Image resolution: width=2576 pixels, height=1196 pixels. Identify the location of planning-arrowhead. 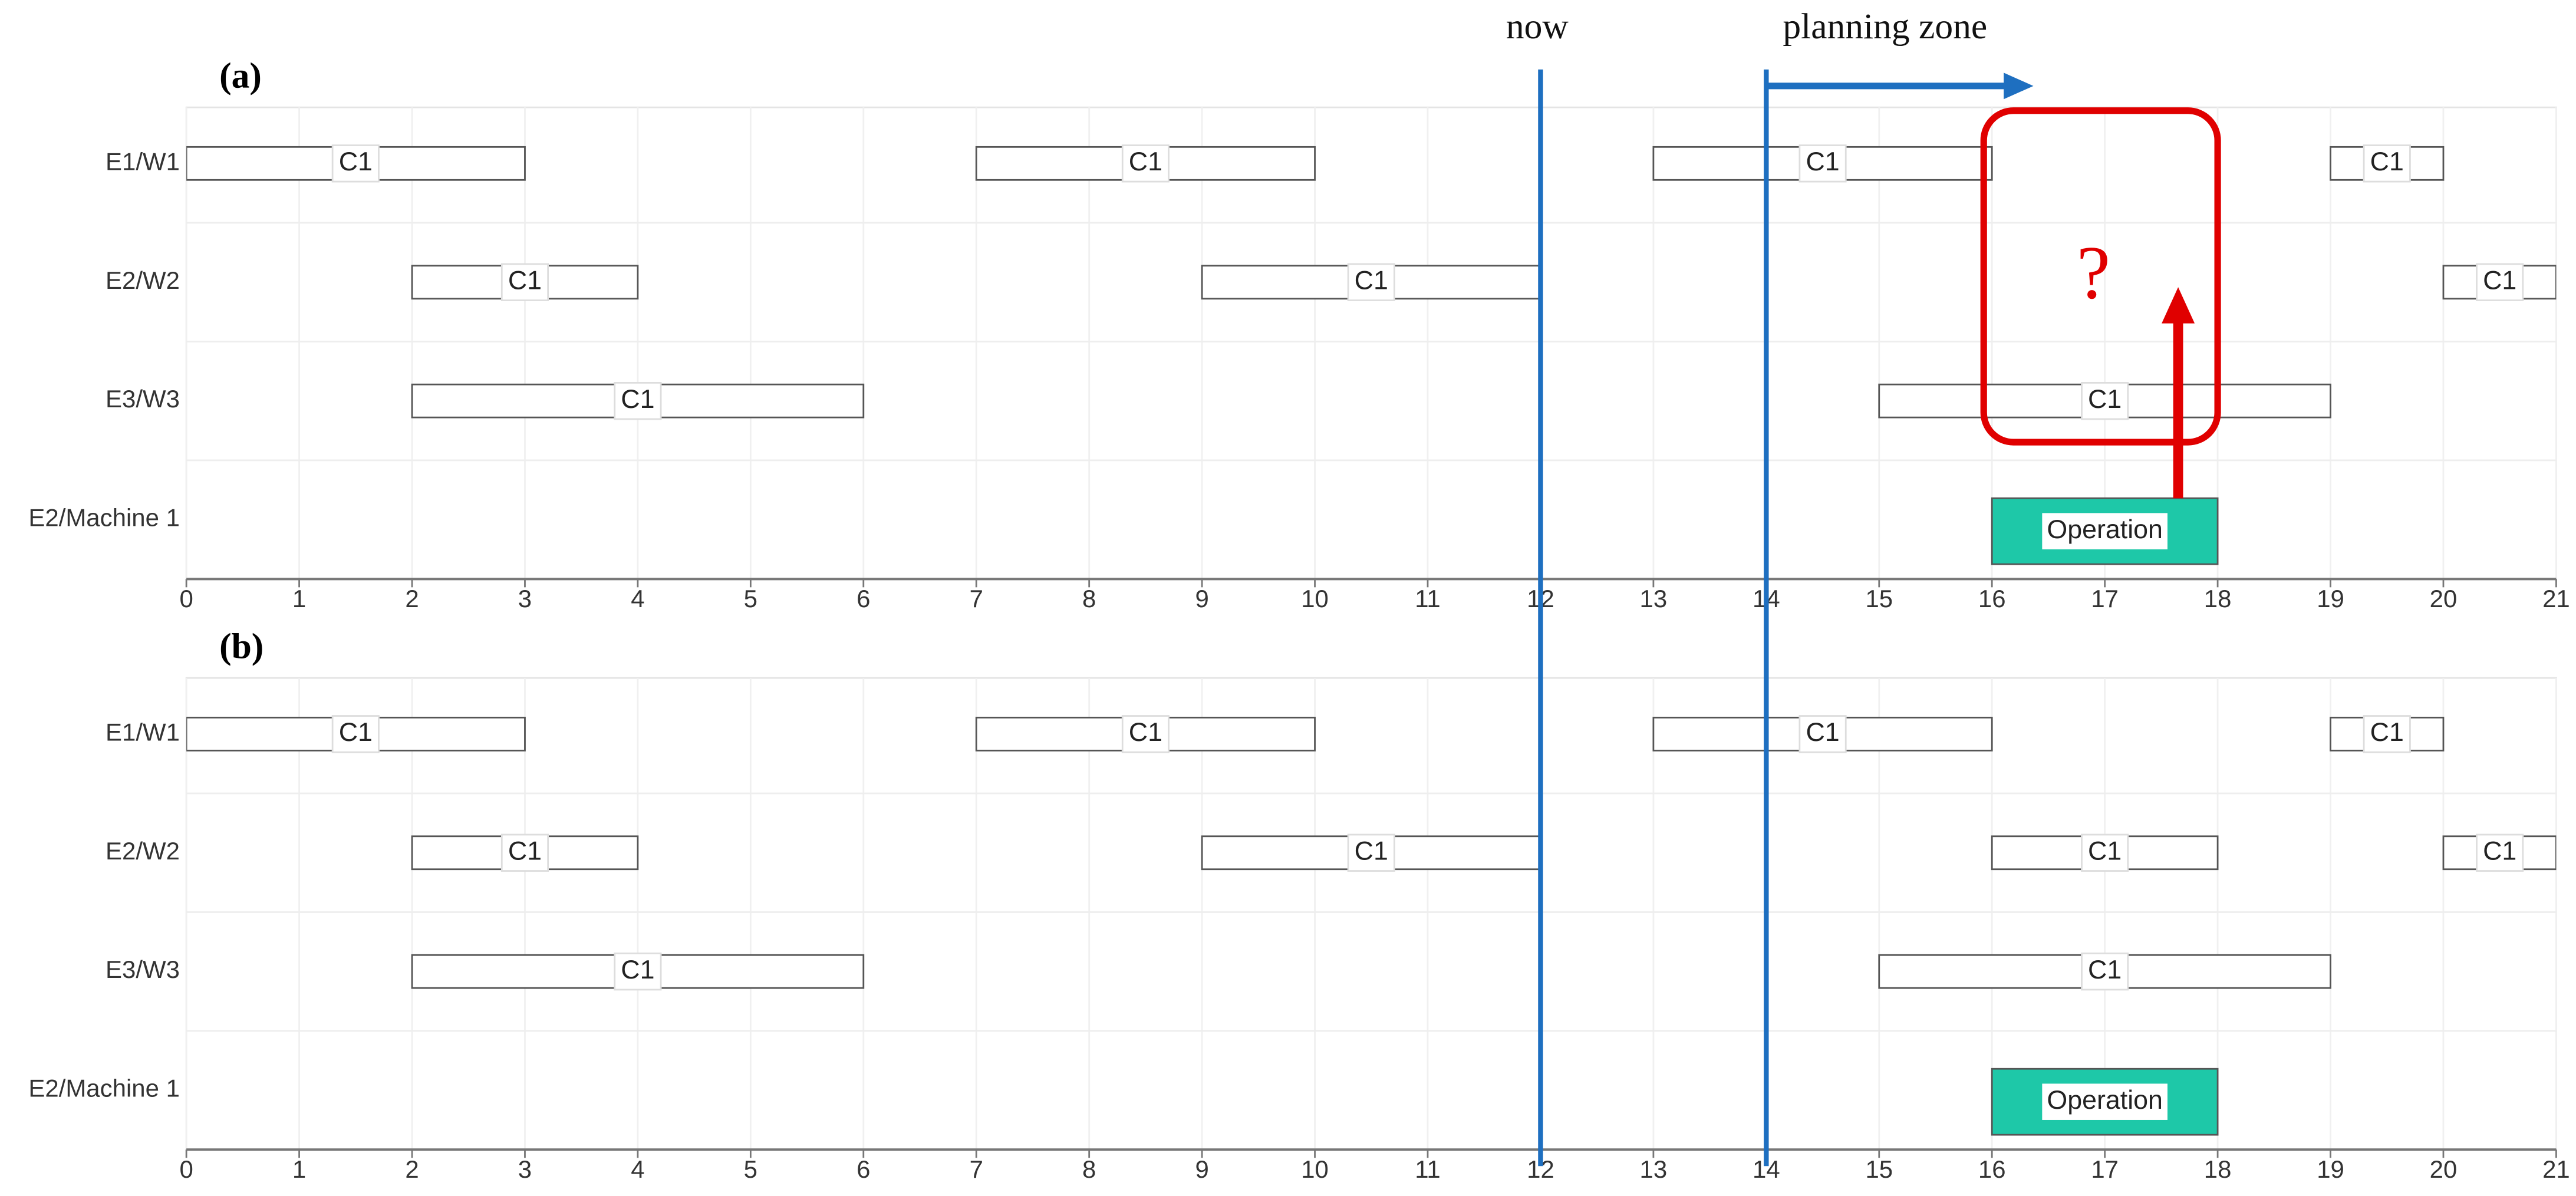
(2019, 86).